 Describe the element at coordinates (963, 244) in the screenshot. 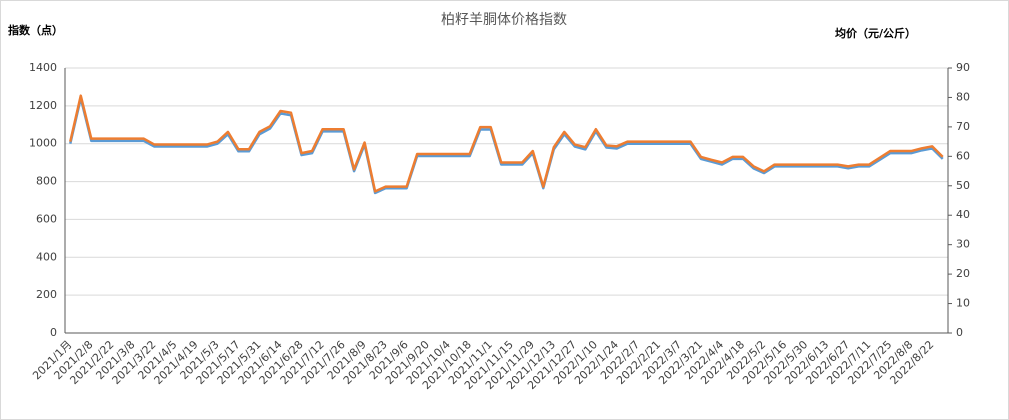

I see `y2-tick-label: 30` at that location.